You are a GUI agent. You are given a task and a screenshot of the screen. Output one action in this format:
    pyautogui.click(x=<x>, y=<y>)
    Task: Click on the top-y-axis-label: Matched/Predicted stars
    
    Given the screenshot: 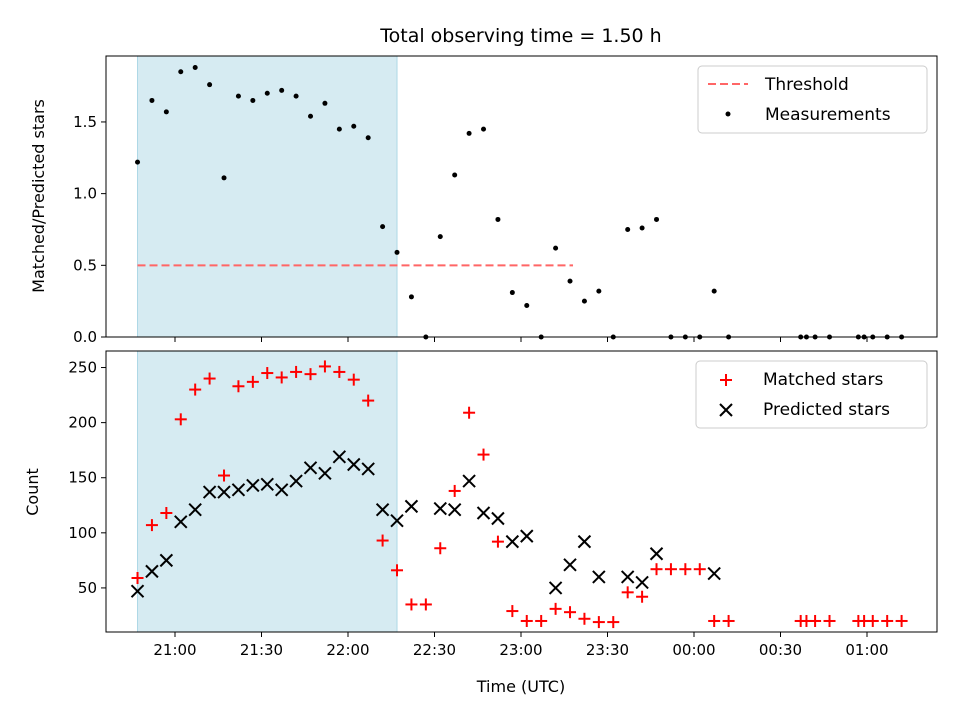 What is the action you would take?
    pyautogui.click(x=38, y=196)
    